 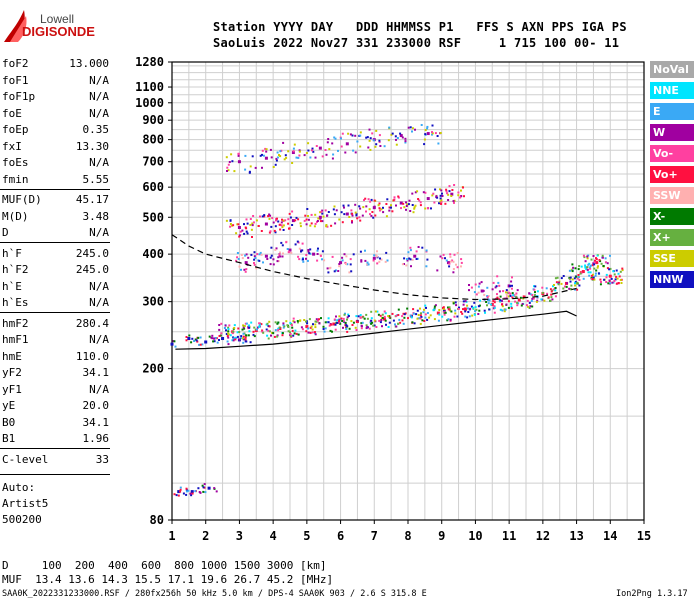 I want to click on x-tick-label: 12, so click(x=543, y=536).